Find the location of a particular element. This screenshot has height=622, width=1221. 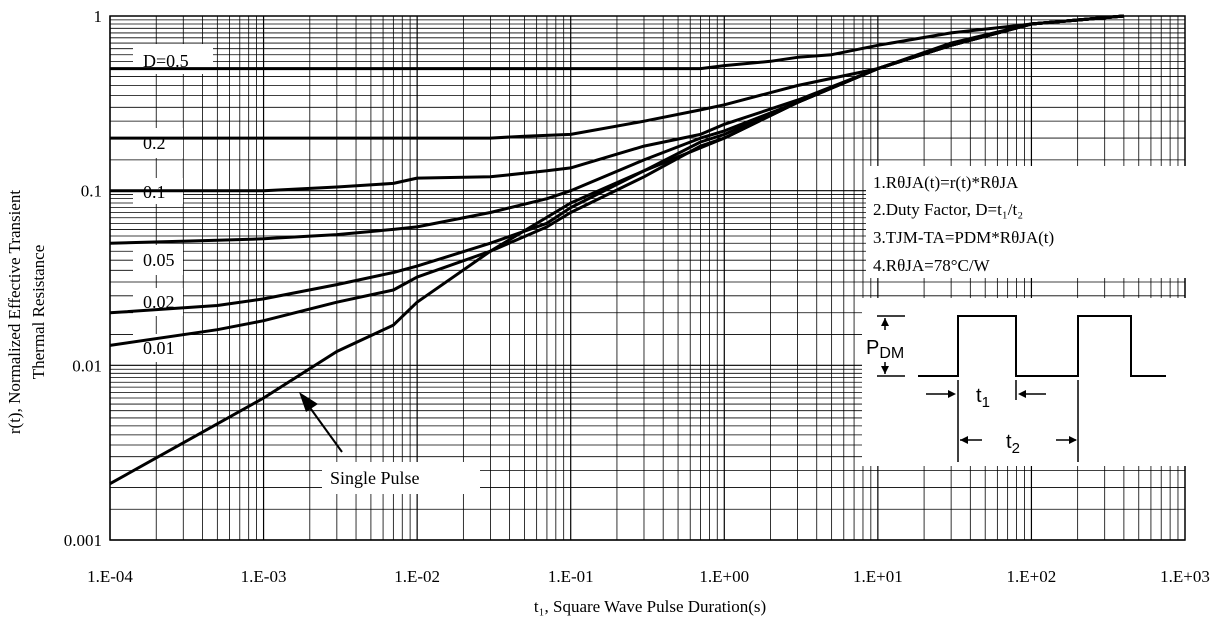

x-tick-label: 1.E-04 is located at coordinates (110, 576).